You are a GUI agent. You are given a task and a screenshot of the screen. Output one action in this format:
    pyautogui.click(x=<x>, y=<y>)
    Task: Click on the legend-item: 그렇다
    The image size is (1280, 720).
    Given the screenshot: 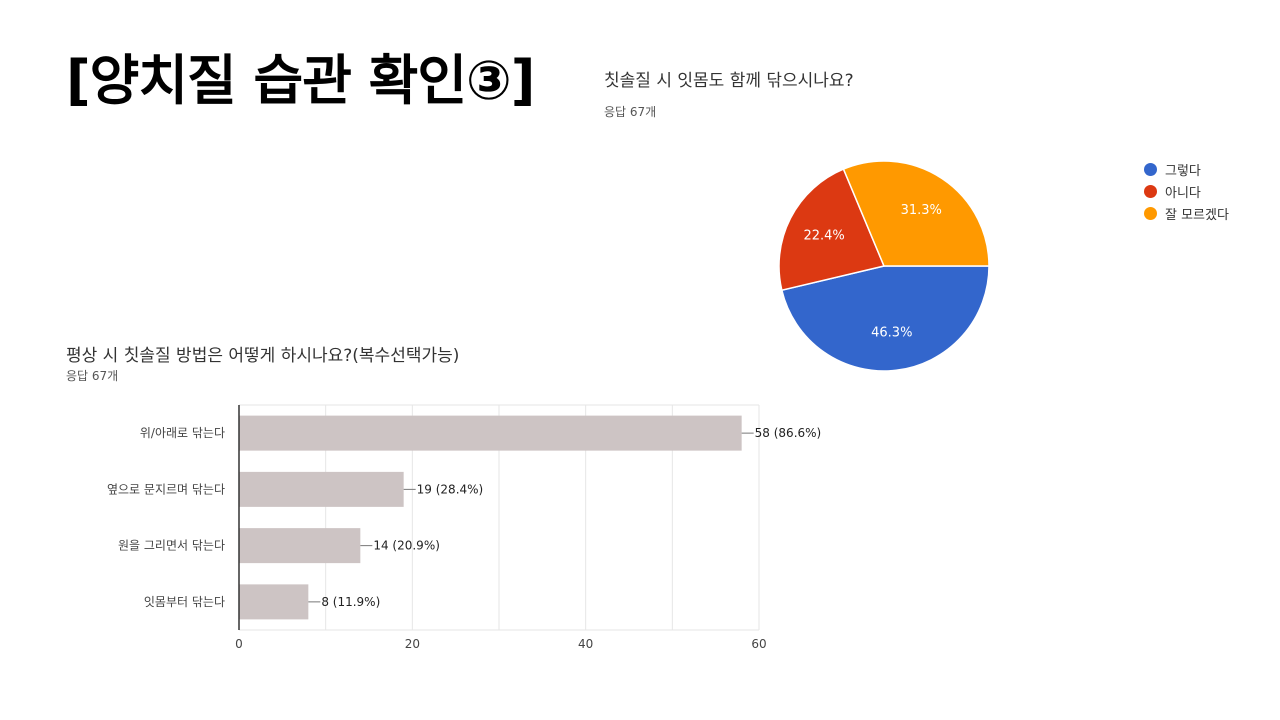 What is the action you would take?
    pyautogui.click(x=1186, y=169)
    